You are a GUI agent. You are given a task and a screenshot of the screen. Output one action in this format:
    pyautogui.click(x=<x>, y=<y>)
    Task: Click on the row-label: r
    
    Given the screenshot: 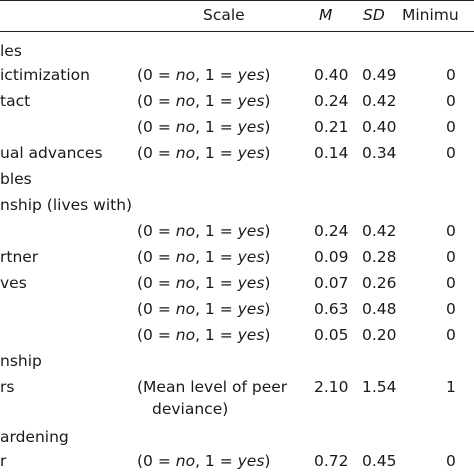 What is the action you would take?
    pyautogui.click(x=3, y=461)
    